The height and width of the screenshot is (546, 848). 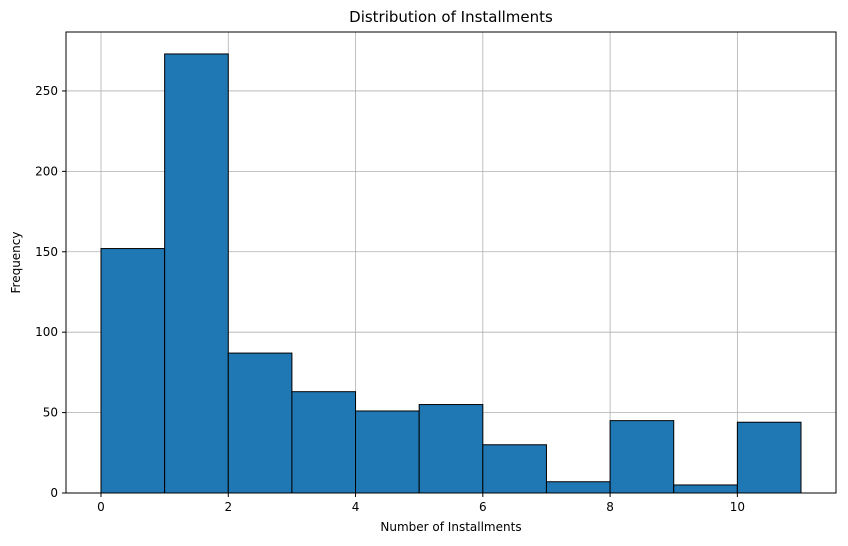 What do you see at coordinates (483, 507) in the screenshot?
I see `x-tick-label: 6` at bounding box center [483, 507].